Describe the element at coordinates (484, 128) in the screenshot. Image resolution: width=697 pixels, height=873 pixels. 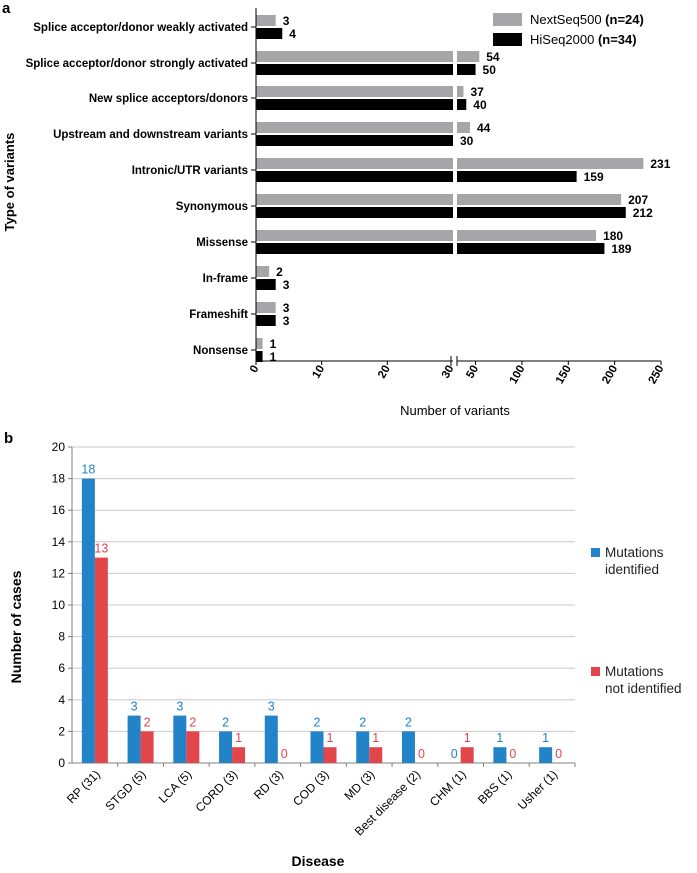
I see `data-label: 44` at that location.